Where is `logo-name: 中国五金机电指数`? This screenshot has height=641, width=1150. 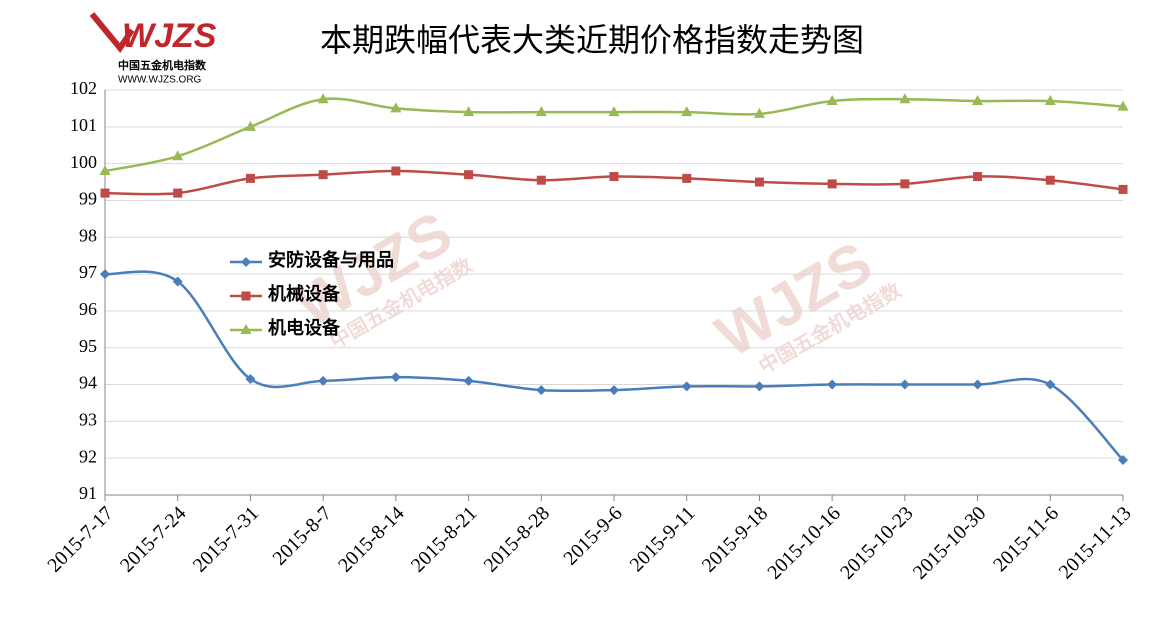
logo-name: 中国五金机电指数 is located at coordinates (162, 65).